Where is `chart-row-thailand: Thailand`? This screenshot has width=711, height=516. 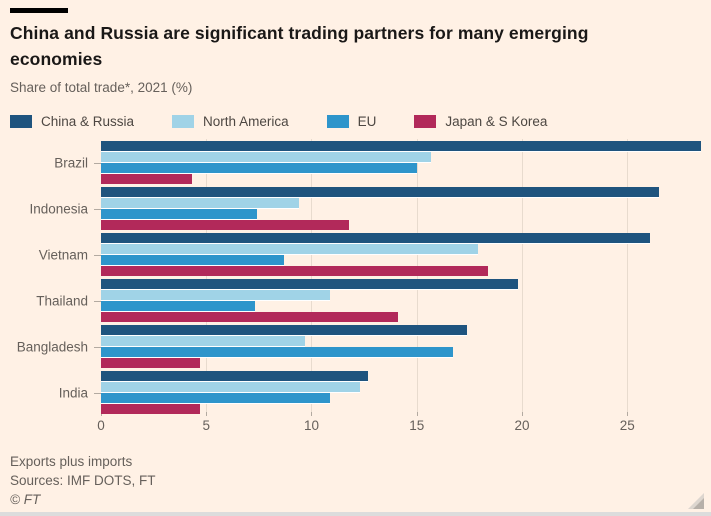 chart-row-thailand: Thailand is located at coordinates (369, 300).